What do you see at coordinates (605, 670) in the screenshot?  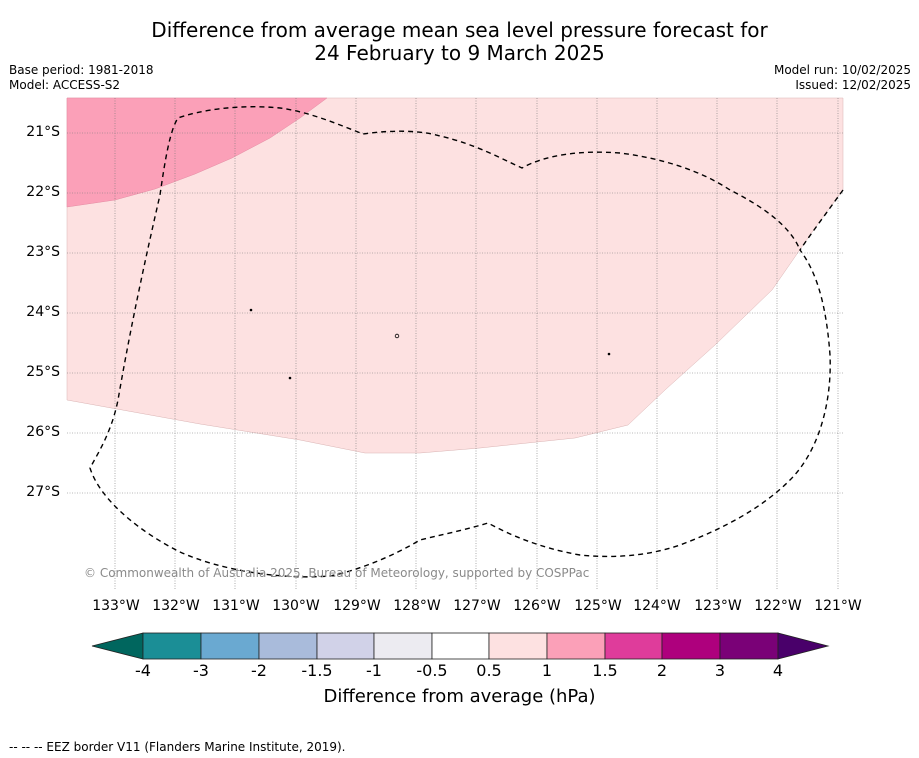 I see `colorbar-tick: 1.5` at bounding box center [605, 670].